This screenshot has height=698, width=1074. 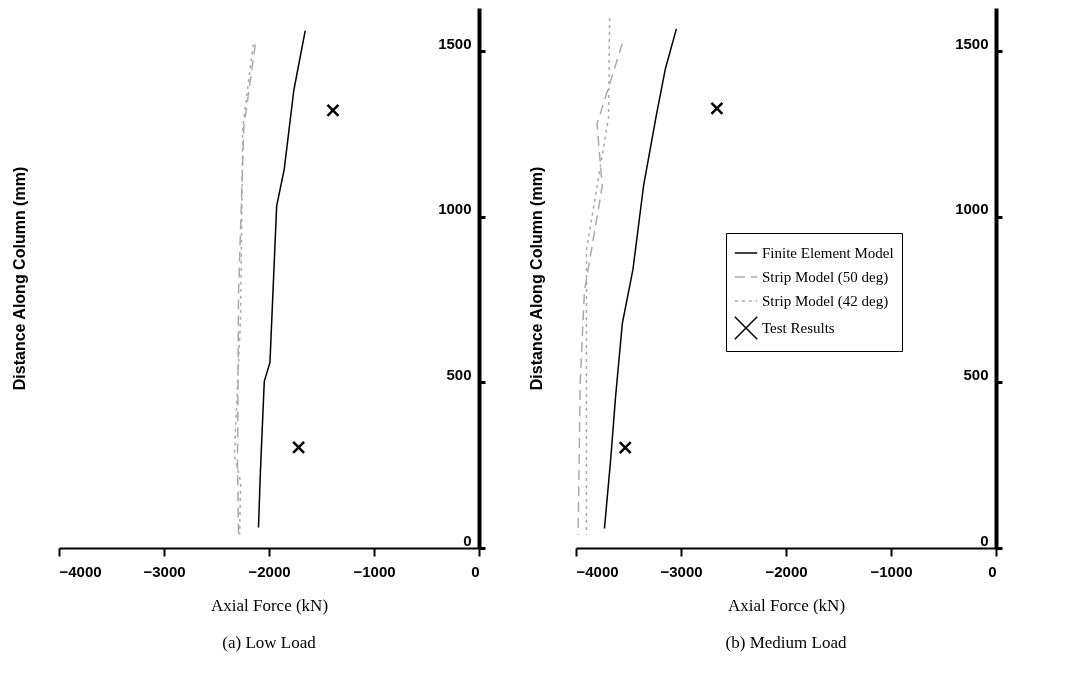 What do you see at coordinates (786, 642) in the screenshot?
I see `text: (b) Medium Load` at bounding box center [786, 642].